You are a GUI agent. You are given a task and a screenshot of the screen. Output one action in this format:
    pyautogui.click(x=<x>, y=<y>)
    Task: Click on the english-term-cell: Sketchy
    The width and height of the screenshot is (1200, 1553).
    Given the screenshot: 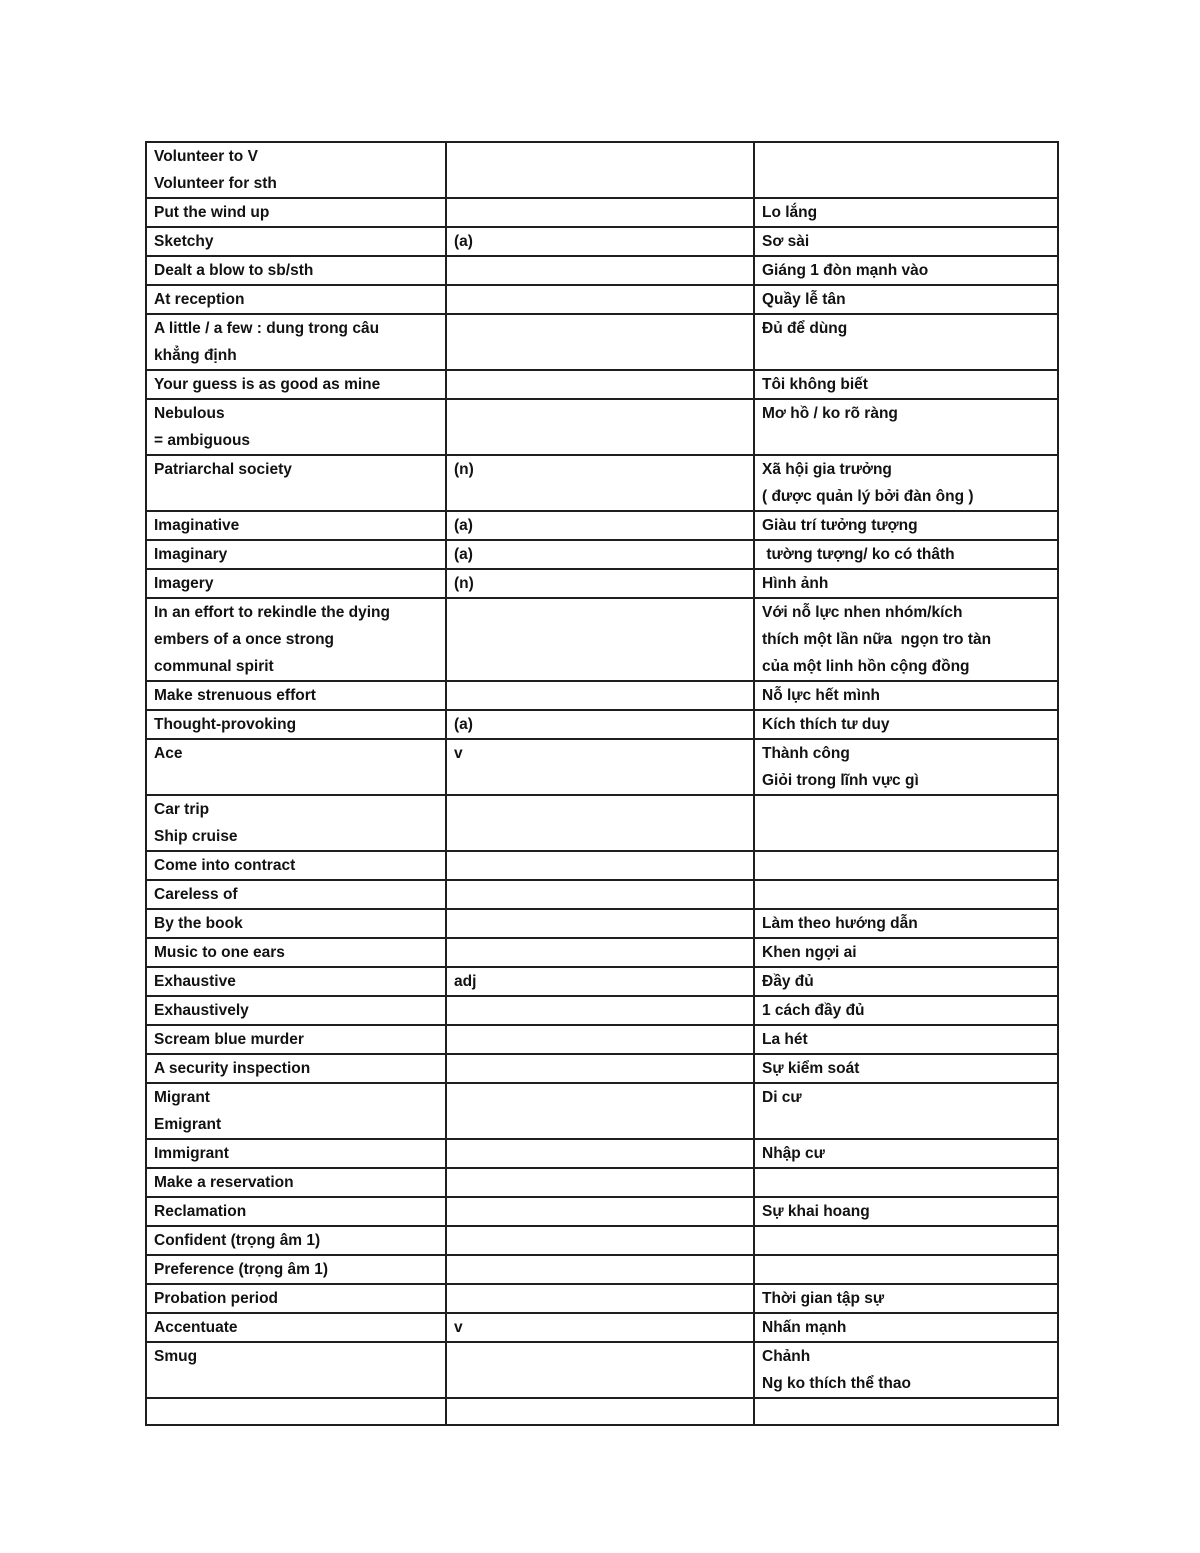 What is the action you would take?
    pyautogui.click(x=296, y=241)
    